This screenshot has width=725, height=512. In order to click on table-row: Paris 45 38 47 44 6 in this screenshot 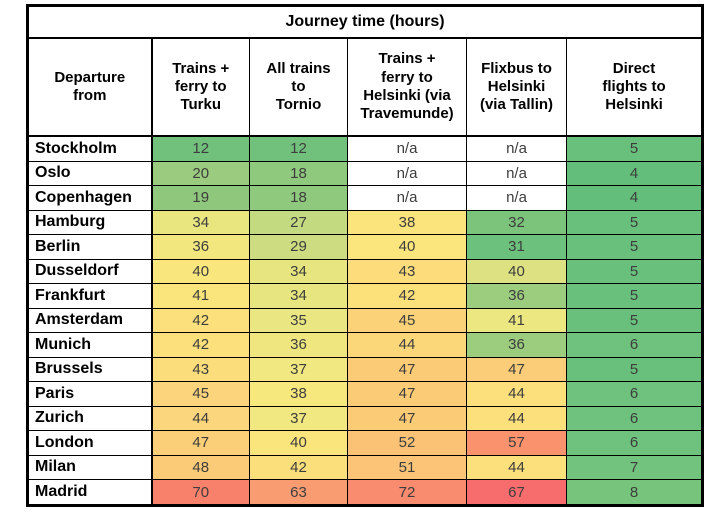, I will do `click(365, 394)`.